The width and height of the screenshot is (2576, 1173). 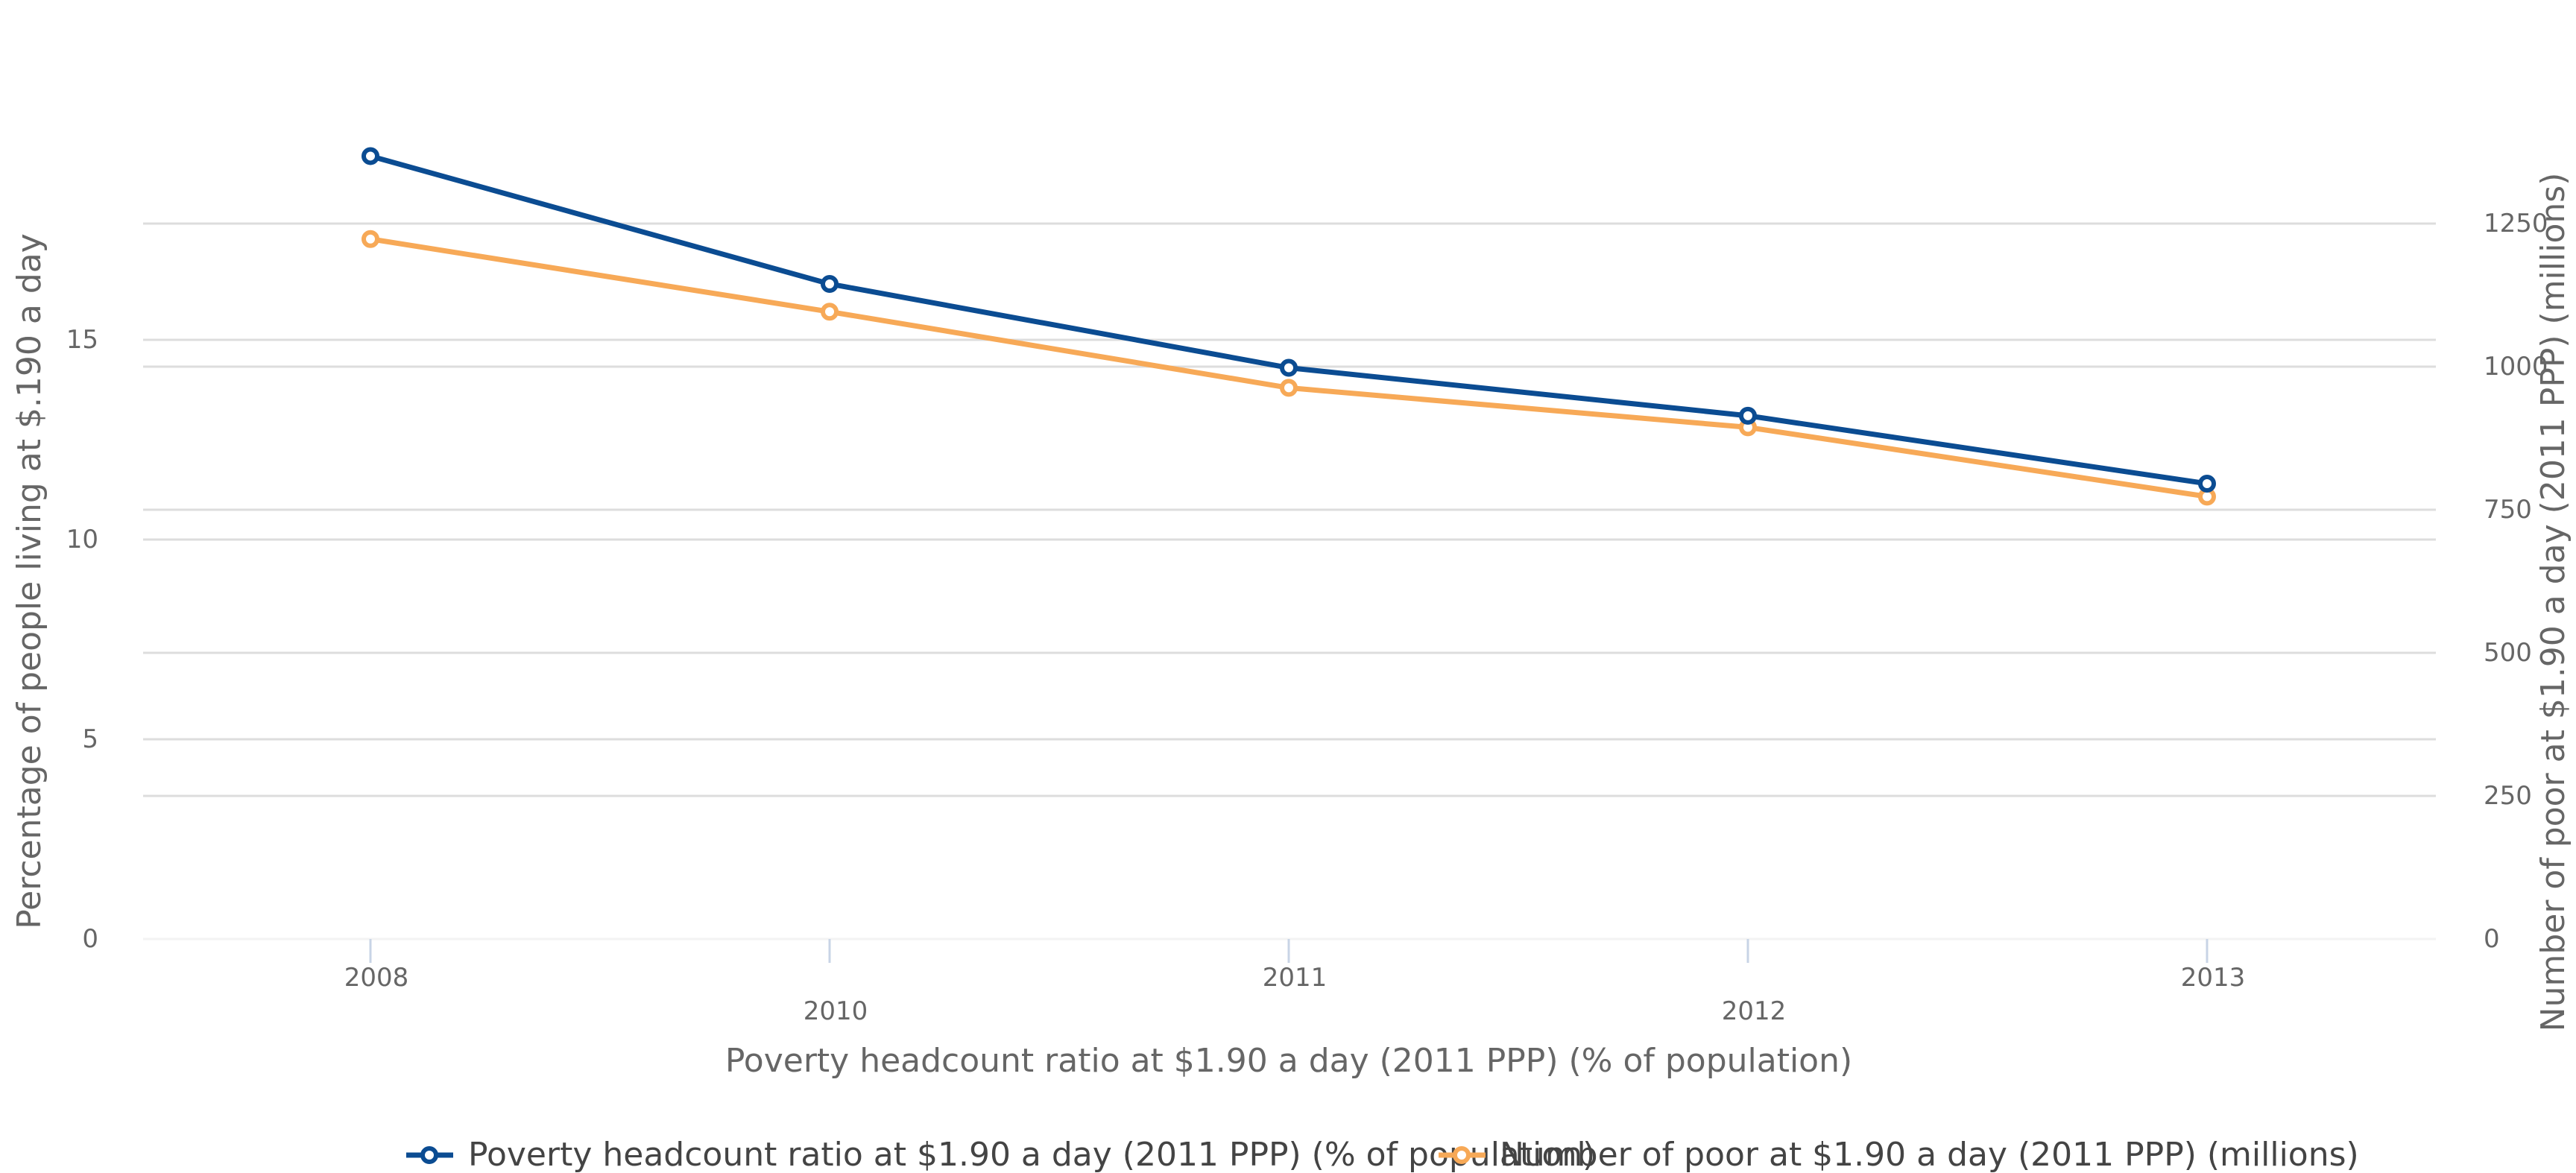 What do you see at coordinates (82, 639) in the screenshot?
I see `y-axis-left-ticks: 0 5 10 15` at bounding box center [82, 639].